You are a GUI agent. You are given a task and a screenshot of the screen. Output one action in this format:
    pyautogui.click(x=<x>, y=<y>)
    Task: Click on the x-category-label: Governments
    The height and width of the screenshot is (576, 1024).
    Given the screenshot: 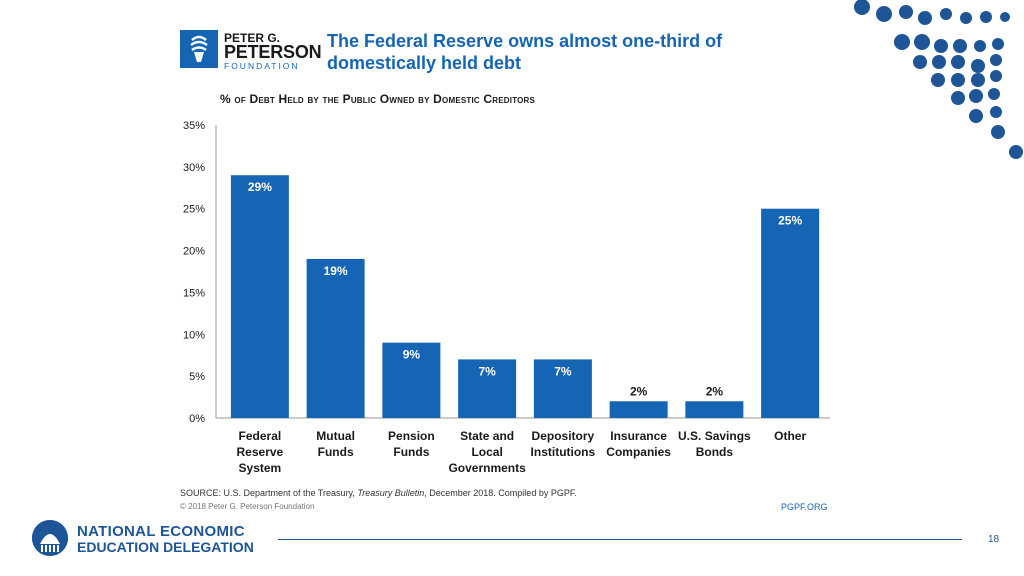 What is the action you would take?
    pyautogui.click(x=487, y=468)
    